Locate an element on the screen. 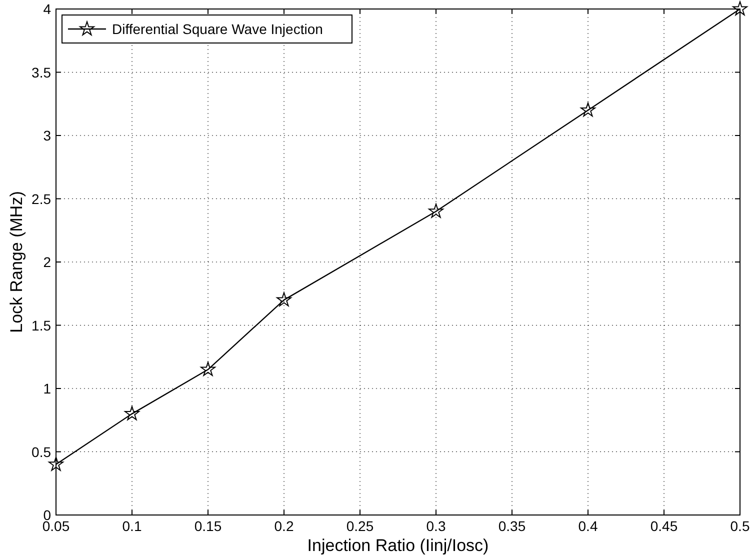  y-tick-label: 3.5 is located at coordinates (42, 72).